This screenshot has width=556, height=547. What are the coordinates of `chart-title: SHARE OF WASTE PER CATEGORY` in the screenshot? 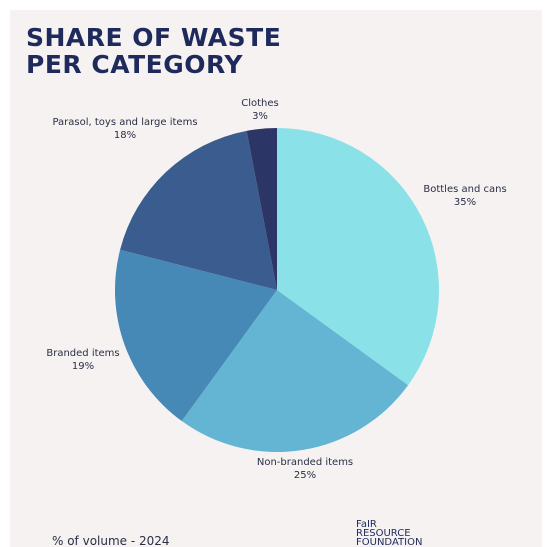 It's located at (153, 51).